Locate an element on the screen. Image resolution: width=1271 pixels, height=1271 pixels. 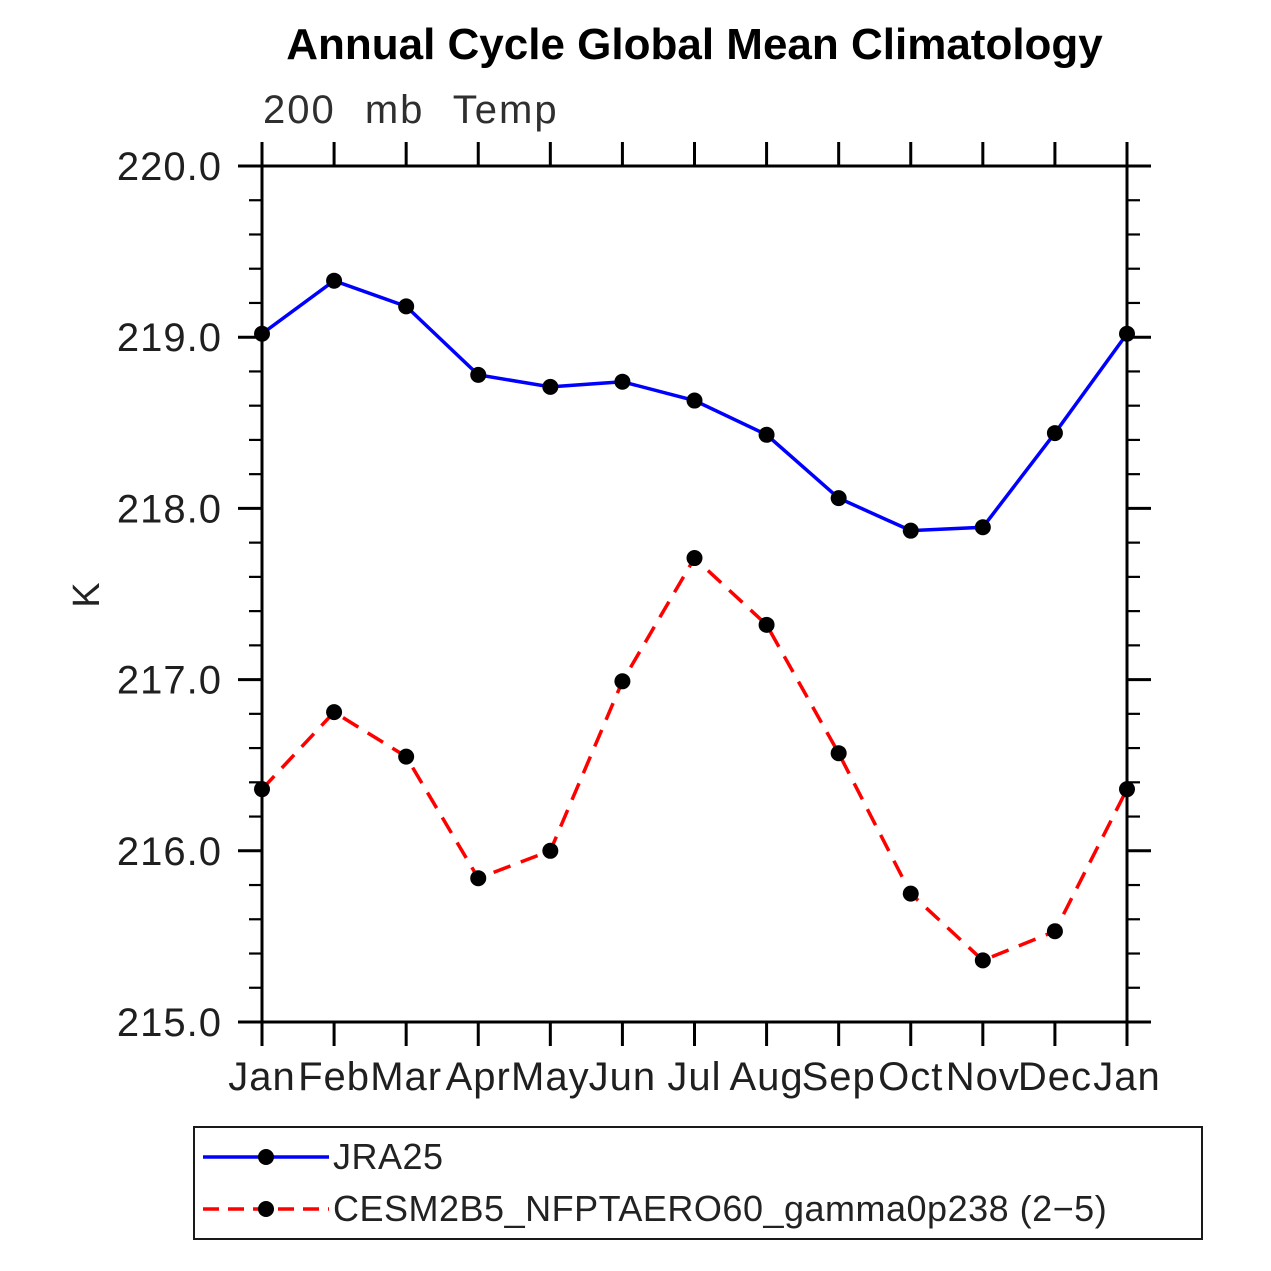
x-tick-label: Sep is located at coordinates (839, 1077).